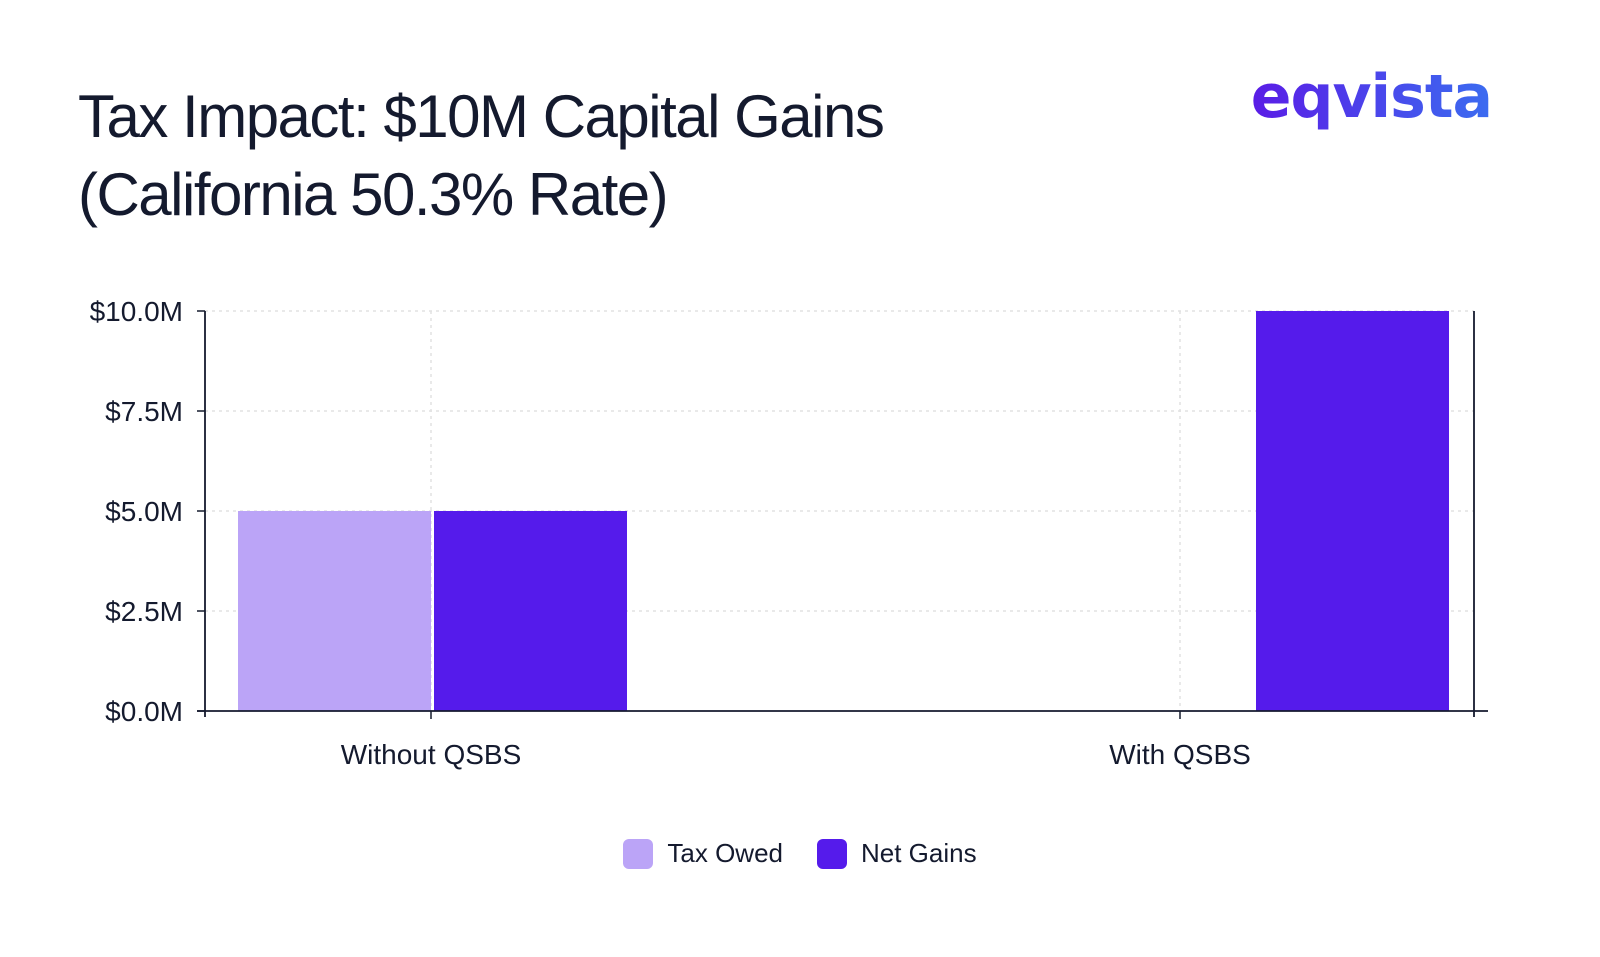  I want to click on bar-net-gains-without-qsbs, so click(530, 611).